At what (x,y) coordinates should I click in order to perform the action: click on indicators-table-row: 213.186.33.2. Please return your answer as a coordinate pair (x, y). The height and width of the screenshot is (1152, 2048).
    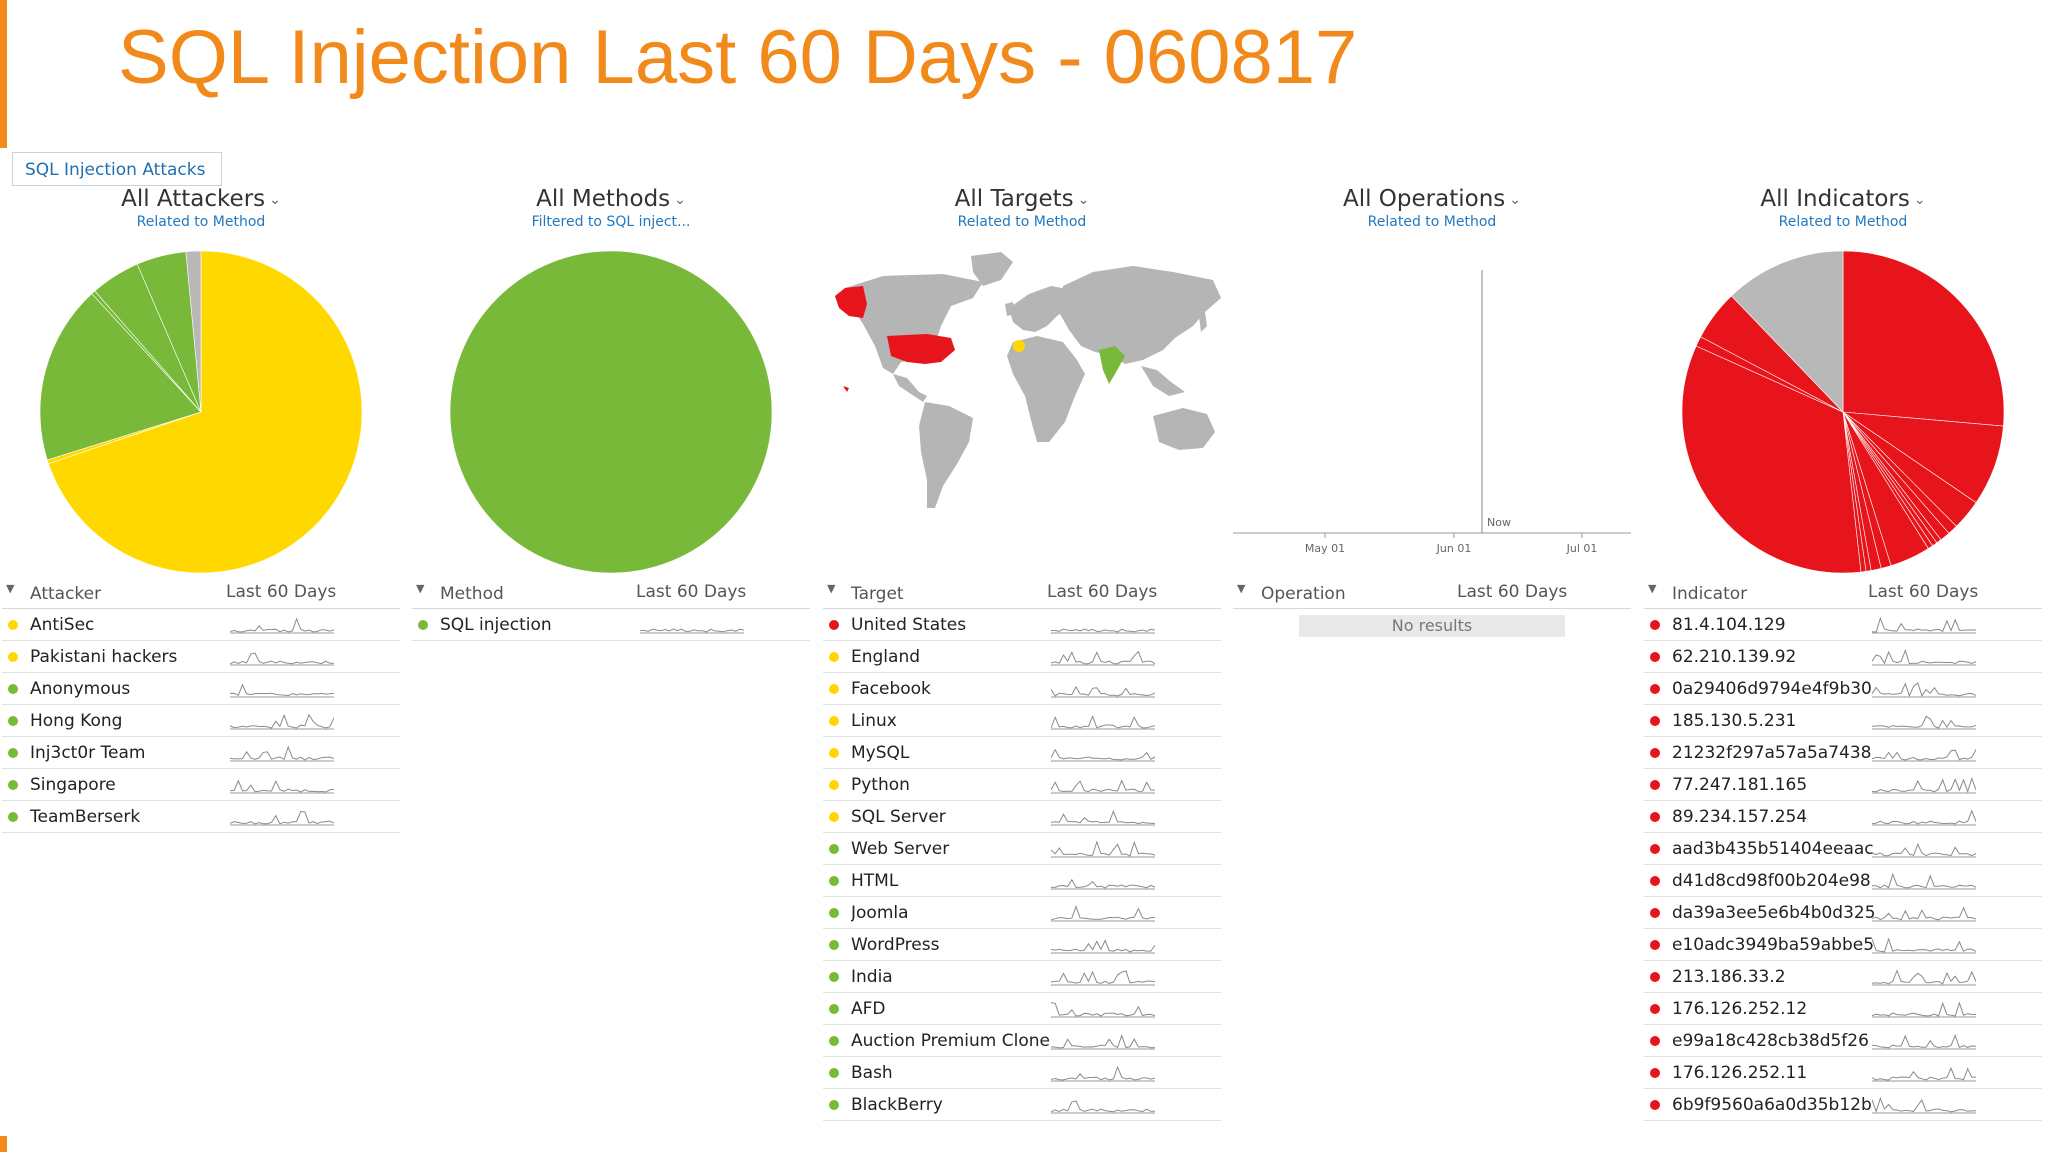
    Looking at the image, I should click on (1843, 977).